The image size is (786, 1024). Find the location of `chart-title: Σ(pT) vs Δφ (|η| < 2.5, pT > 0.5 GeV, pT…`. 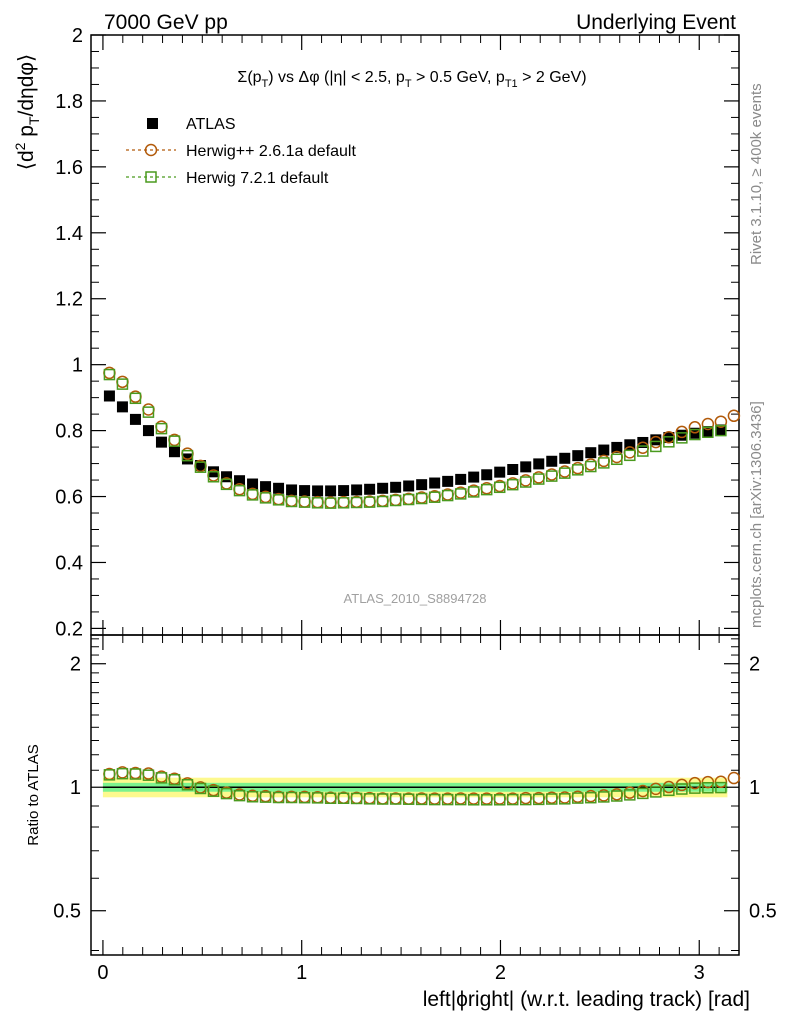

chart-title: Σ(pT) vs Δφ (|η| < 2.5, pT > 0.5 GeV, pT… is located at coordinates (411, 79).